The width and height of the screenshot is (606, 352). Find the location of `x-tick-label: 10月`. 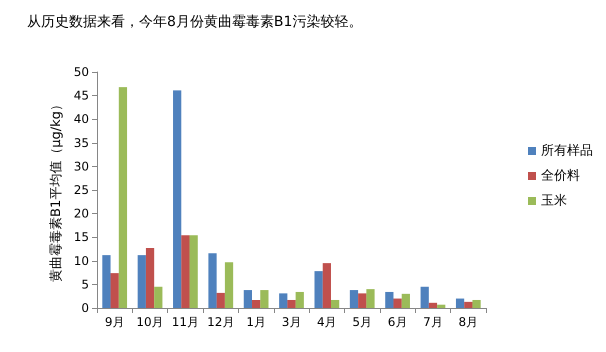

x-tick-label: 10月 is located at coordinates (150, 322).